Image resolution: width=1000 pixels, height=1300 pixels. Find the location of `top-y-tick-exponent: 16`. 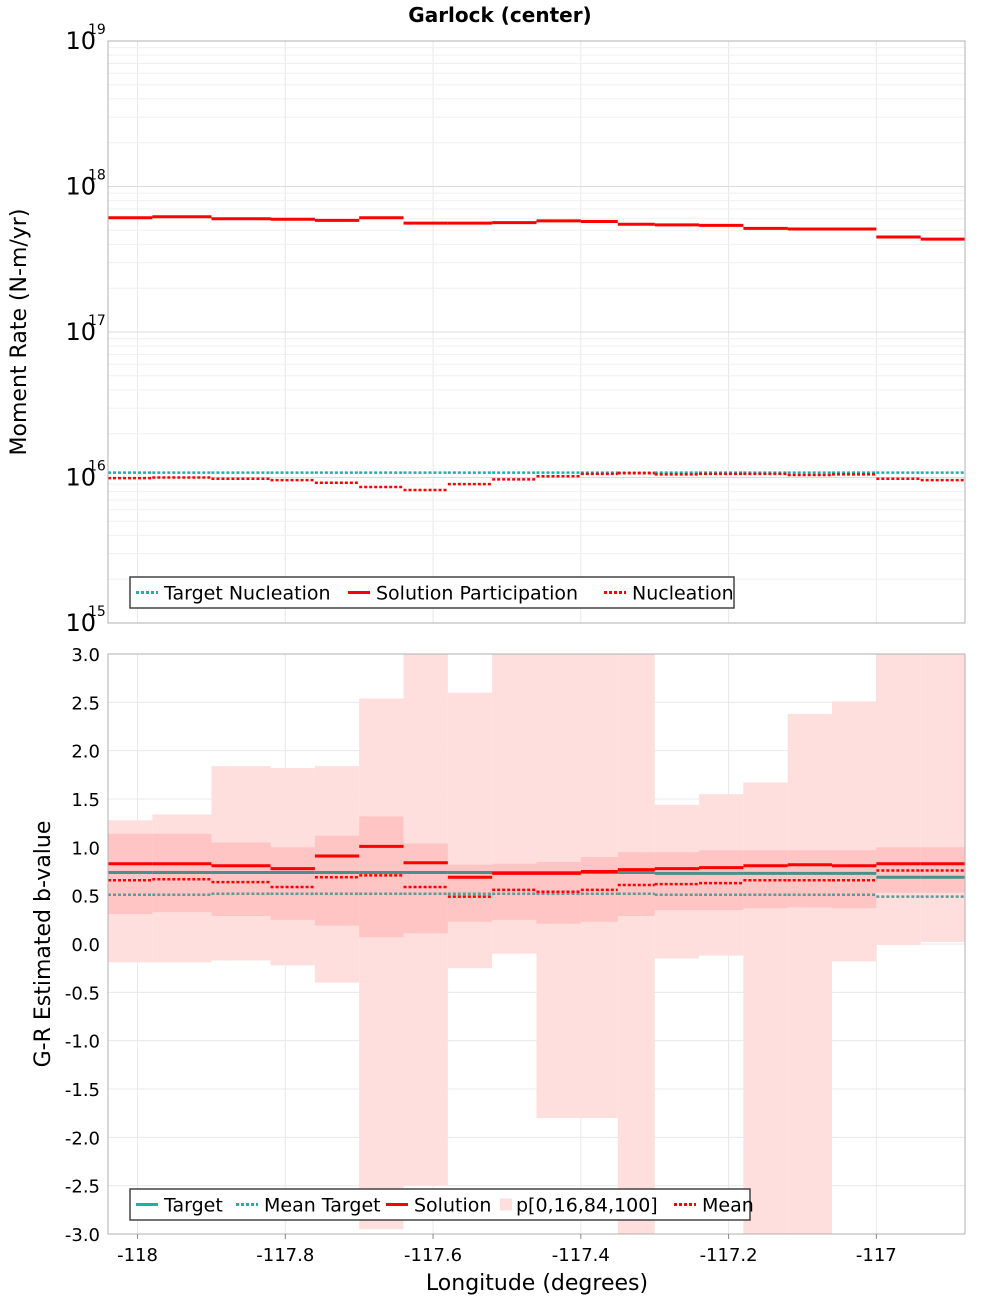

top-y-tick-exponent: 16 is located at coordinates (97, 467).